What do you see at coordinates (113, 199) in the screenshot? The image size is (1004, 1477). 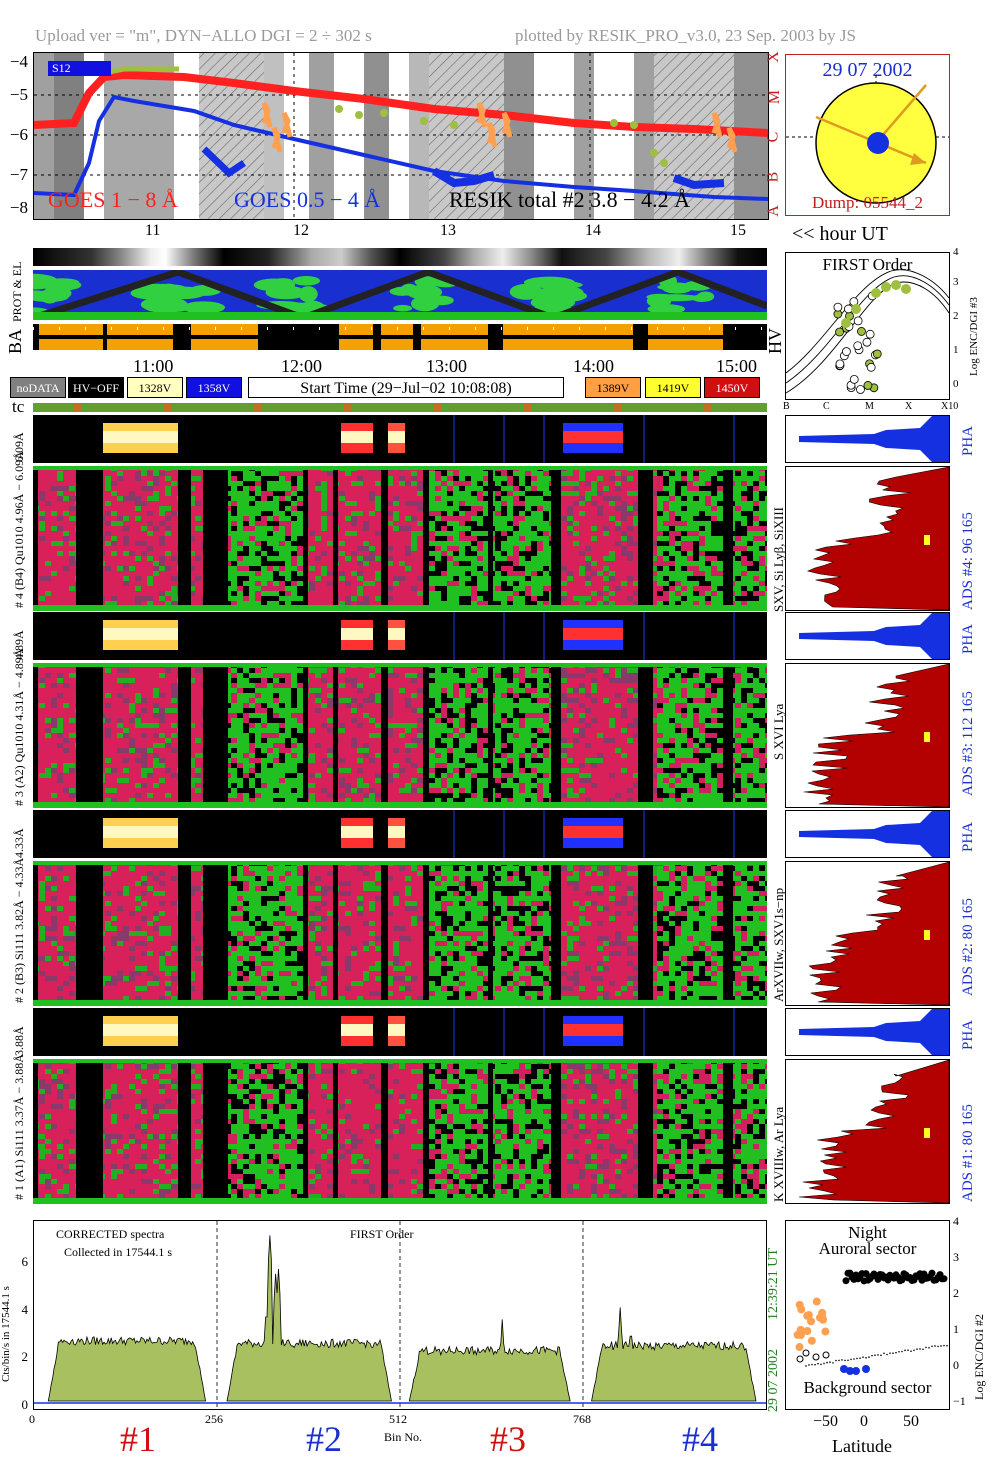 I see `legend-goes-1-8: GOES 1 − 8 Å` at bounding box center [113, 199].